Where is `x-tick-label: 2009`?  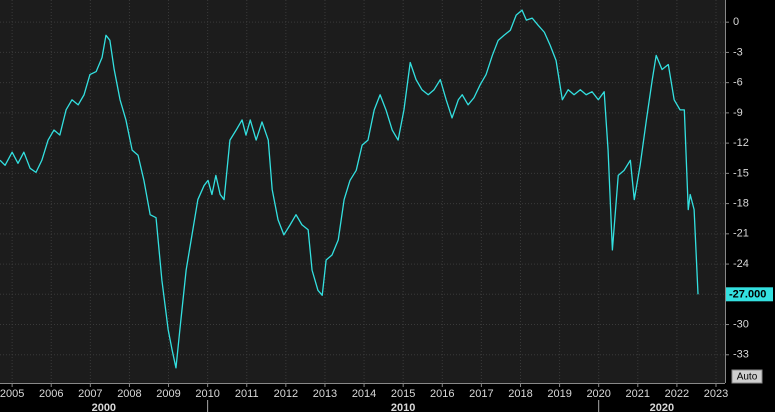 x-tick-label: 2009 is located at coordinates (168, 394).